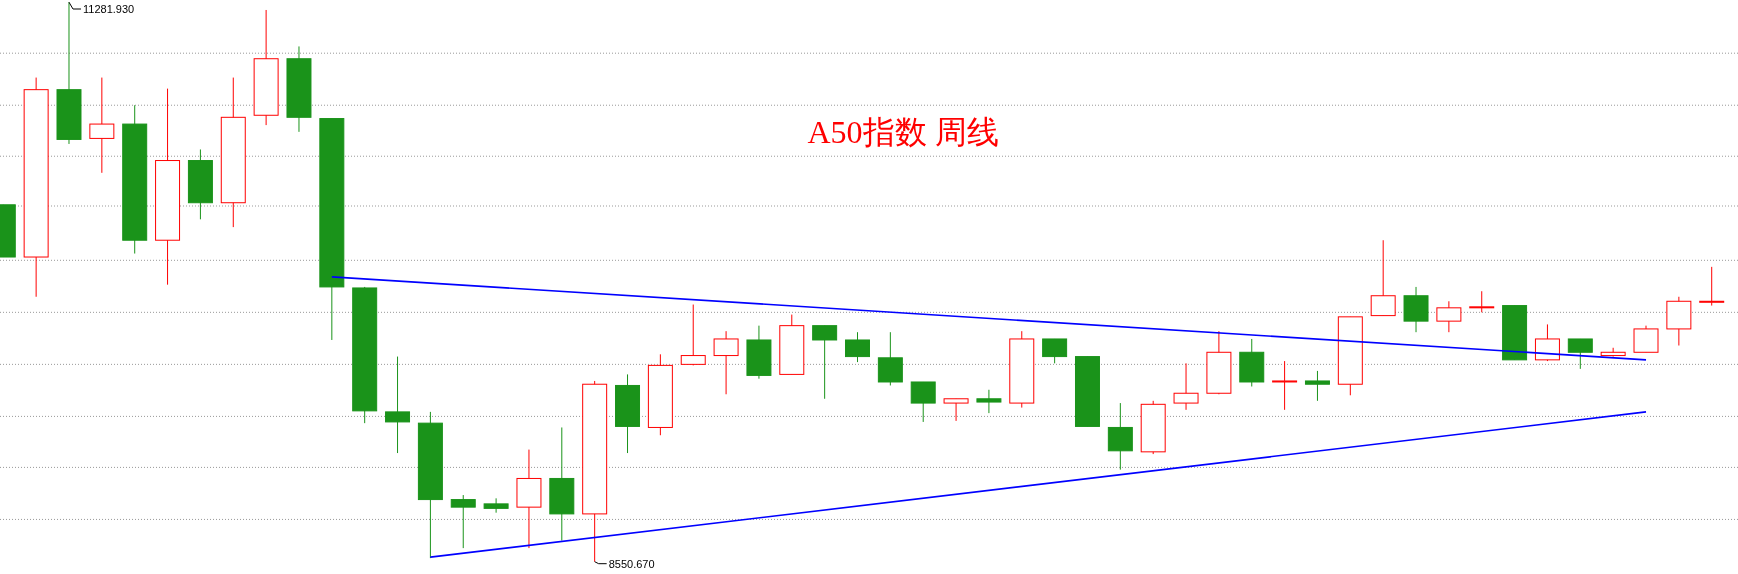 The height and width of the screenshot is (574, 1738). What do you see at coordinates (108, 9) in the screenshot?
I see `annotation: 11281.930` at bounding box center [108, 9].